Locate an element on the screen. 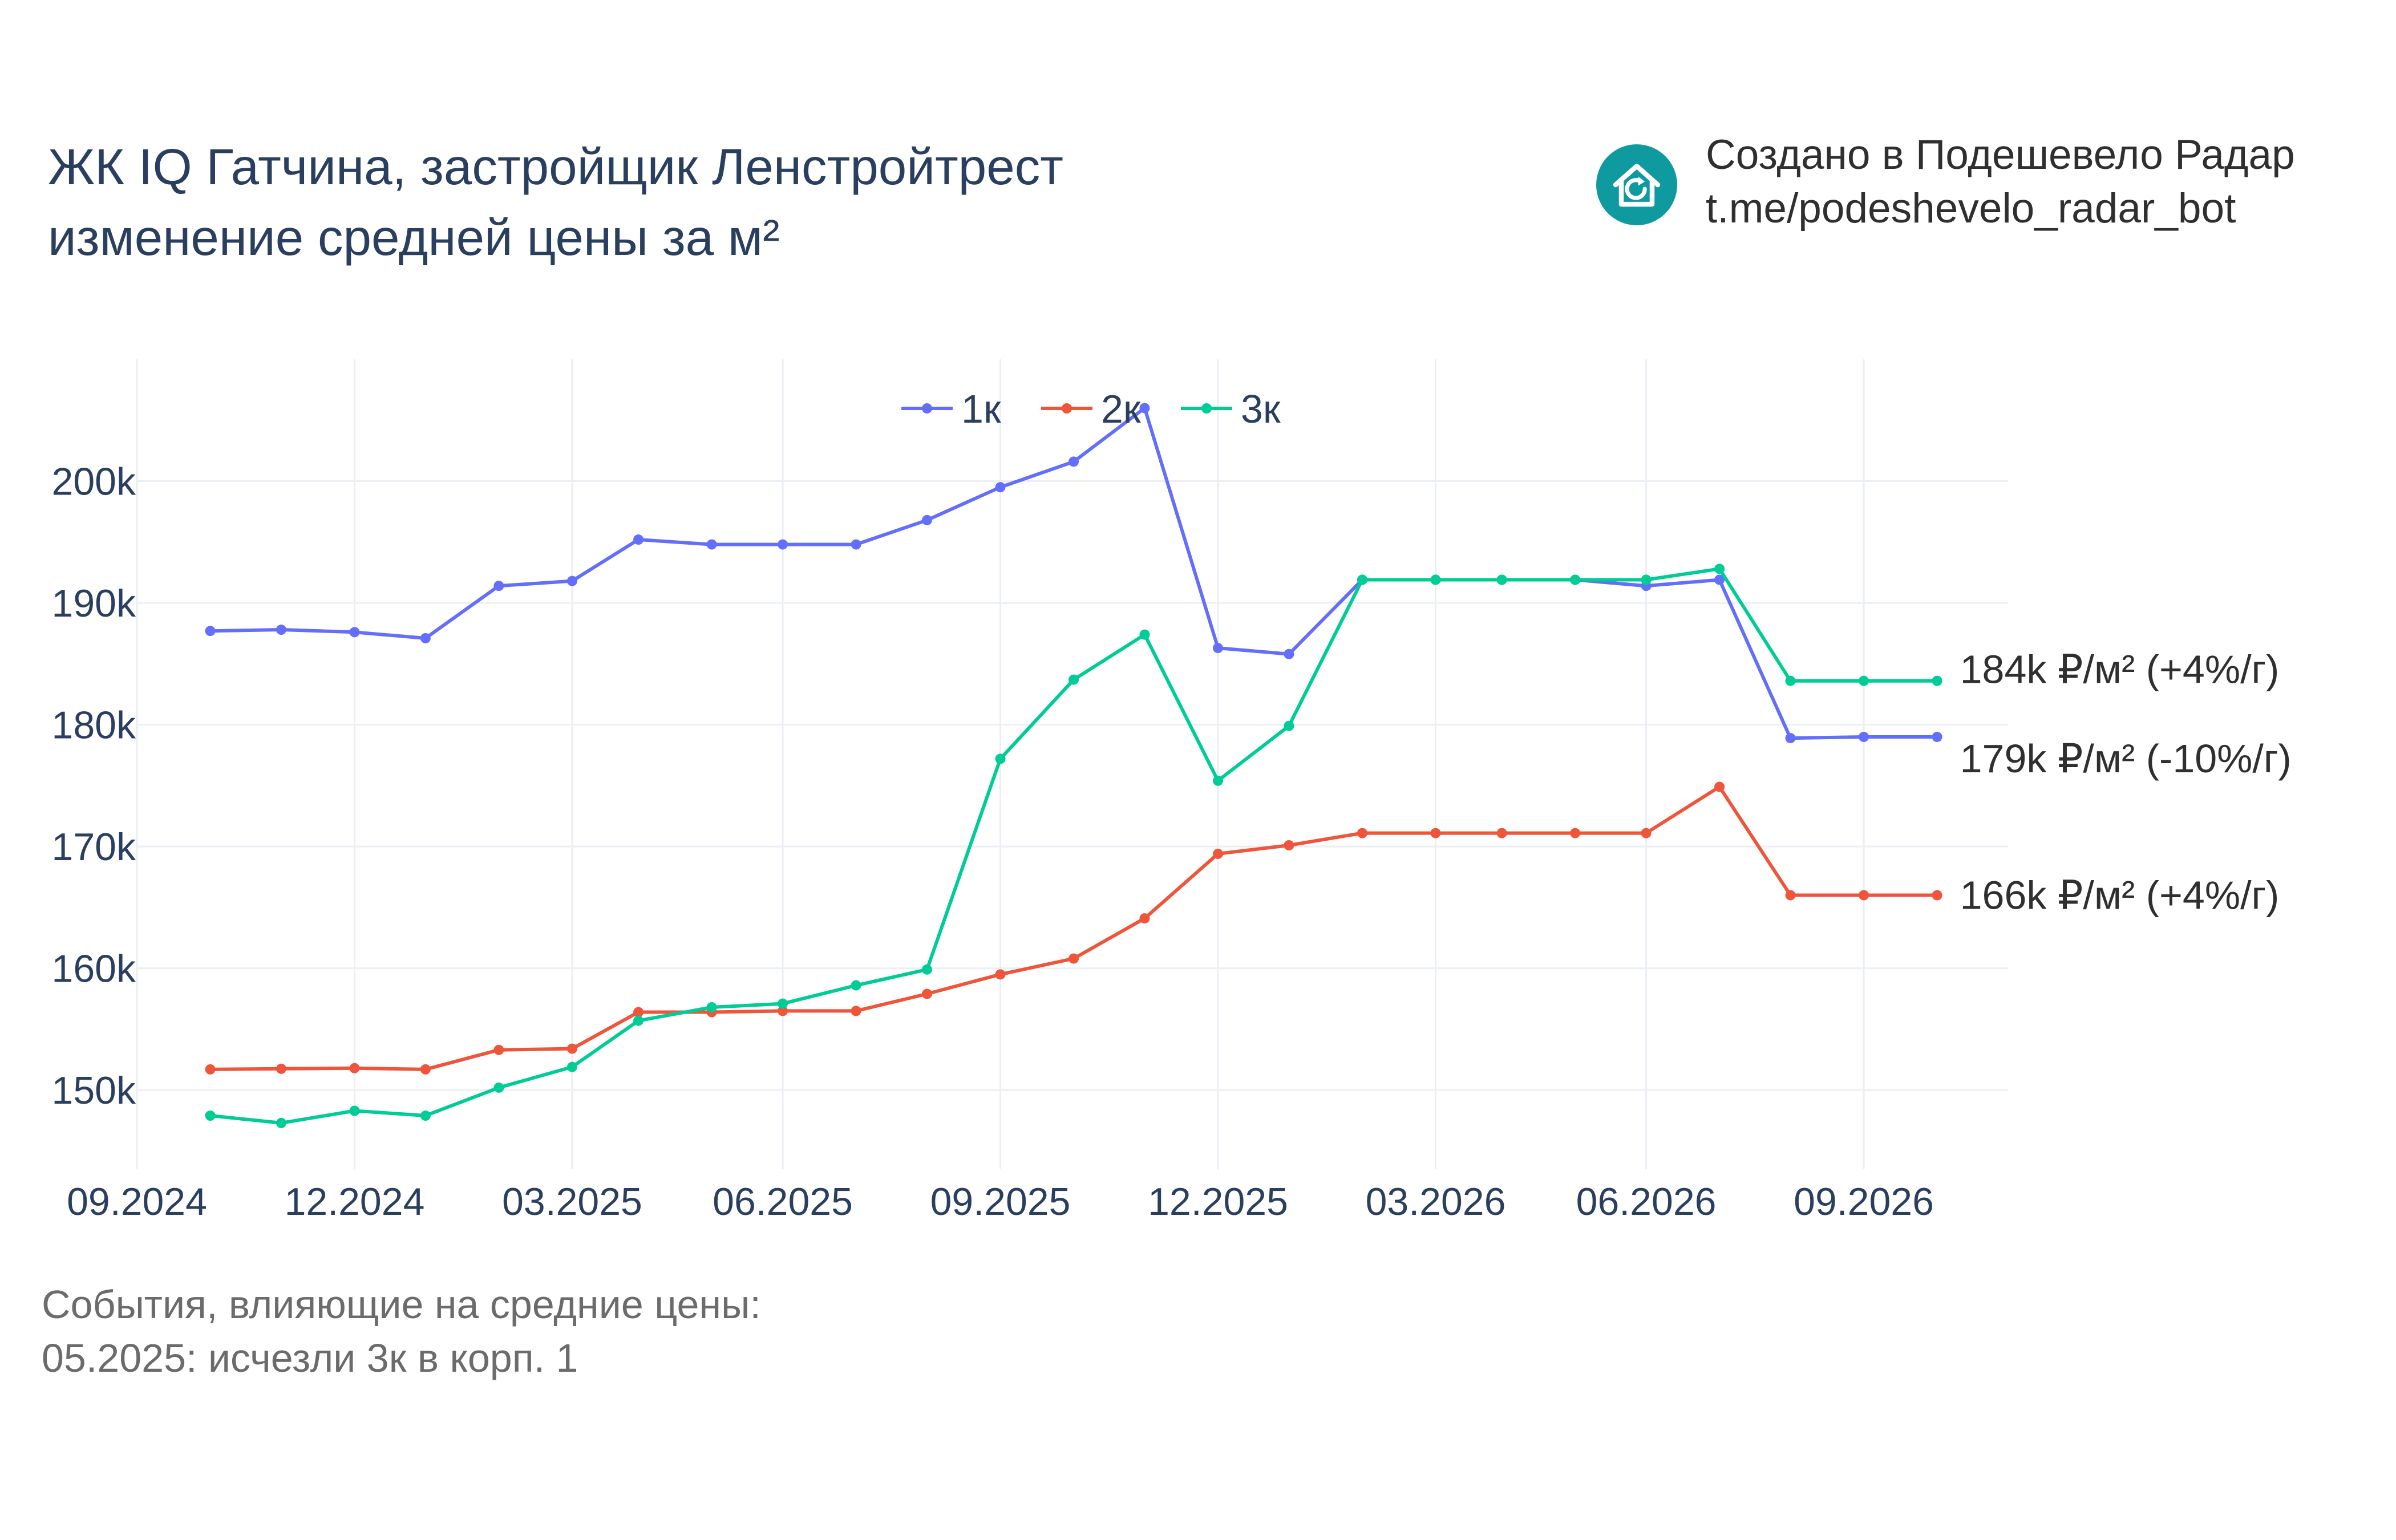 Image resolution: width=2396 pixels, height=1540 pixels. logo-arrow is located at coordinates (1636, 189).